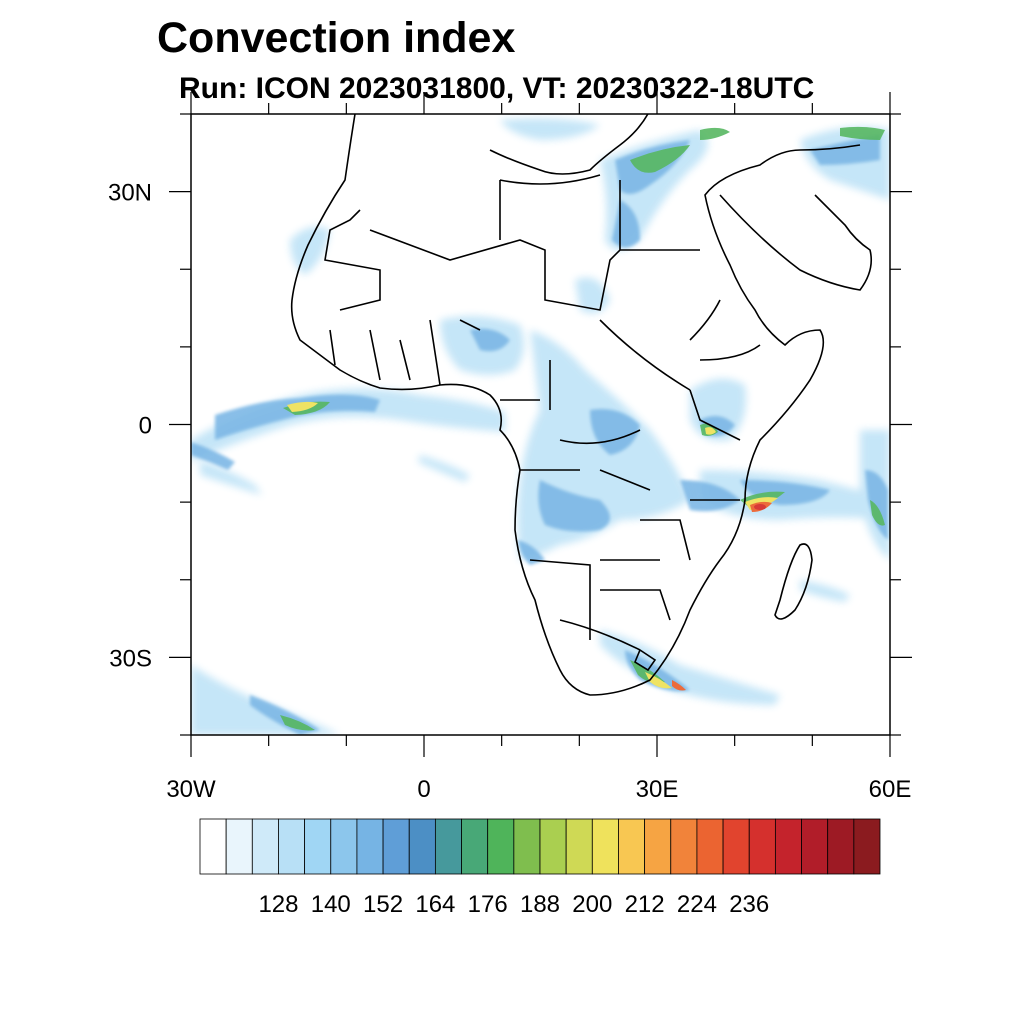 The image size is (1024, 1024). Describe the element at coordinates (435, 904) in the screenshot. I see `colorbar-label: 164` at that location.